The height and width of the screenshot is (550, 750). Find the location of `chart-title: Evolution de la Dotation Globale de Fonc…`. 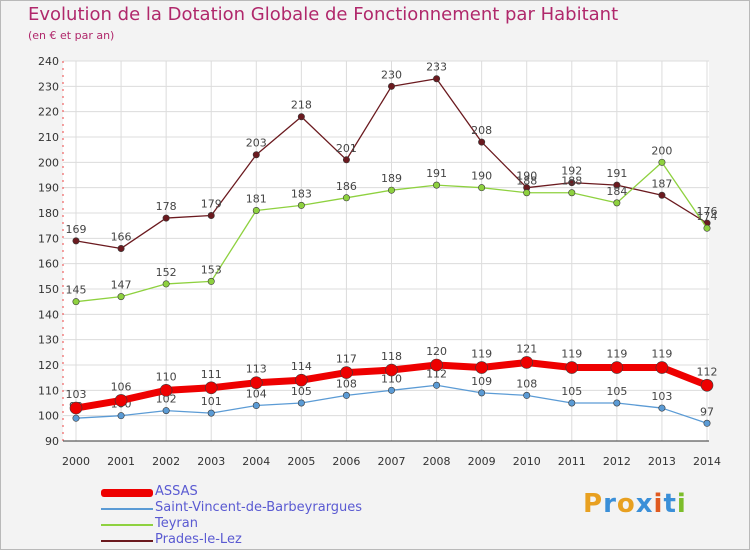

chart-title: Evolution de la Dotation Globale de Fonc… is located at coordinates (323, 14).